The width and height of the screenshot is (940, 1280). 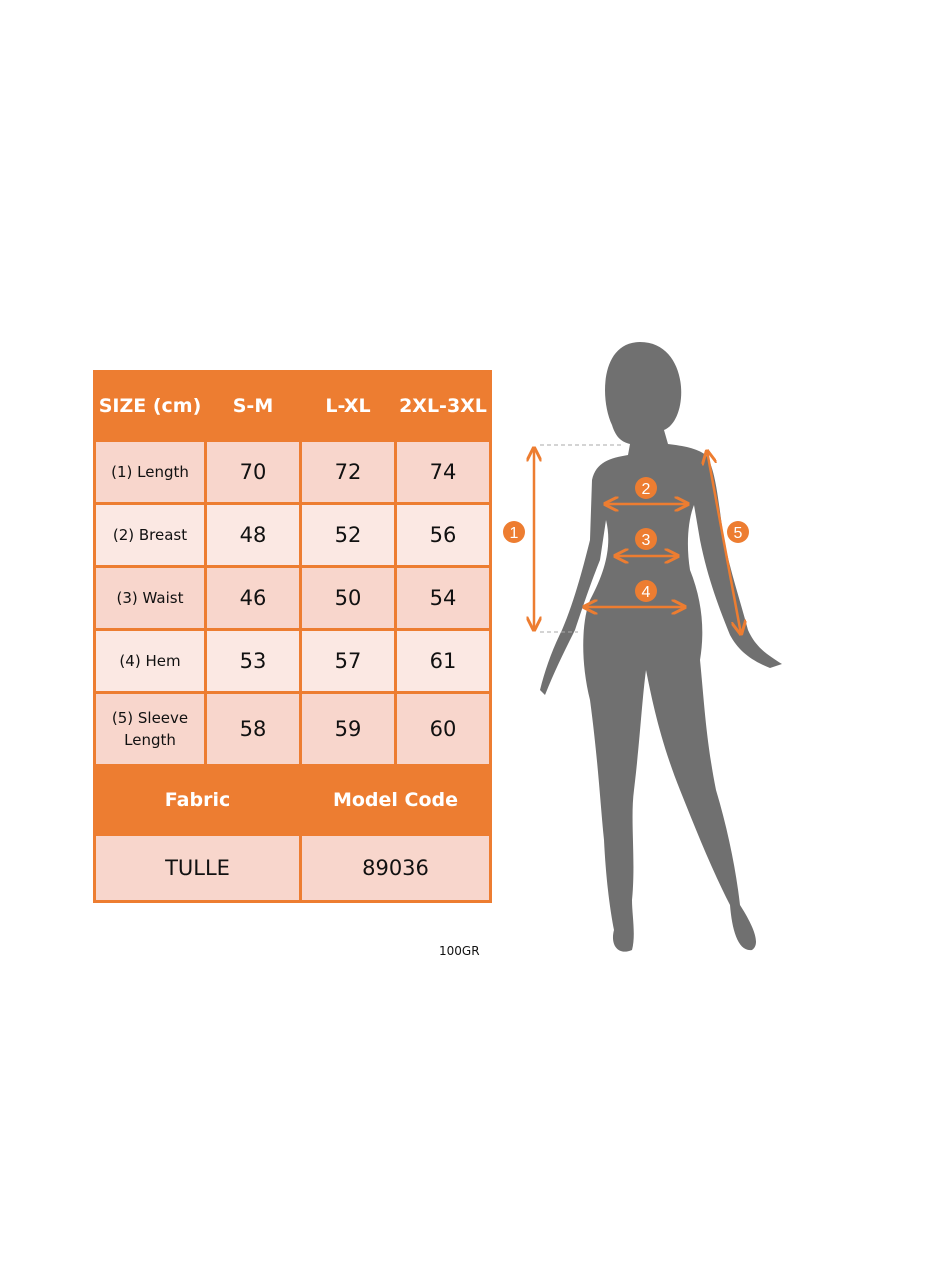 What do you see at coordinates (443, 661) in the screenshot?
I see `cell: 61` at bounding box center [443, 661].